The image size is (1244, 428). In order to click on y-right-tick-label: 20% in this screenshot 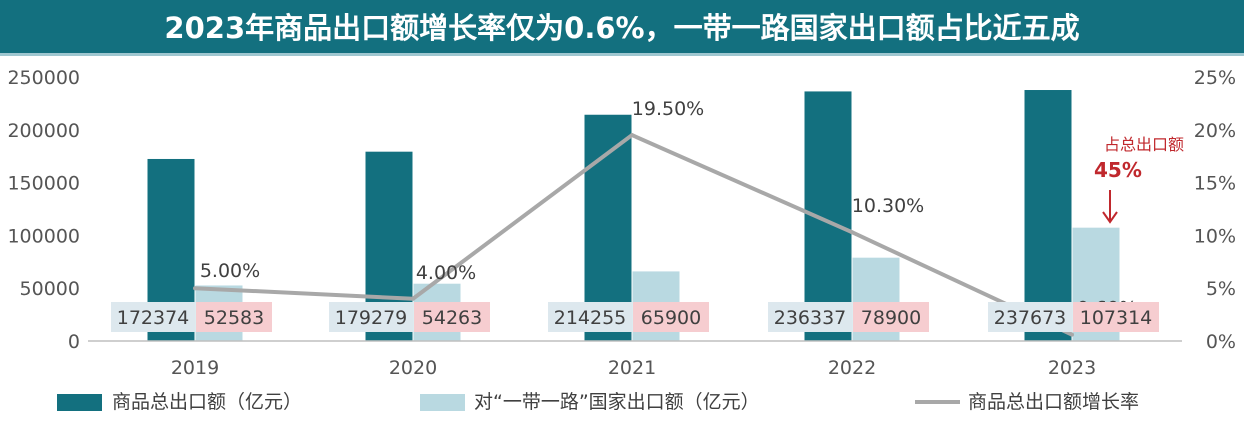, I will do `click(1215, 131)`.